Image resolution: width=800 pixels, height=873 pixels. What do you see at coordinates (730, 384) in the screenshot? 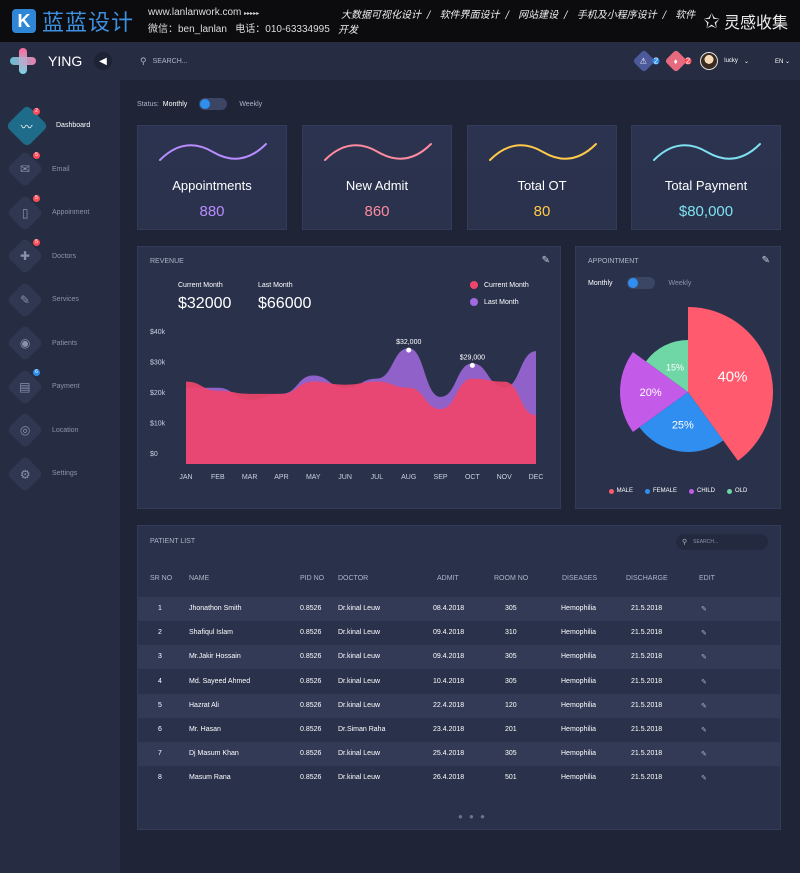
I see `pie-slice-male` at bounding box center [730, 384].